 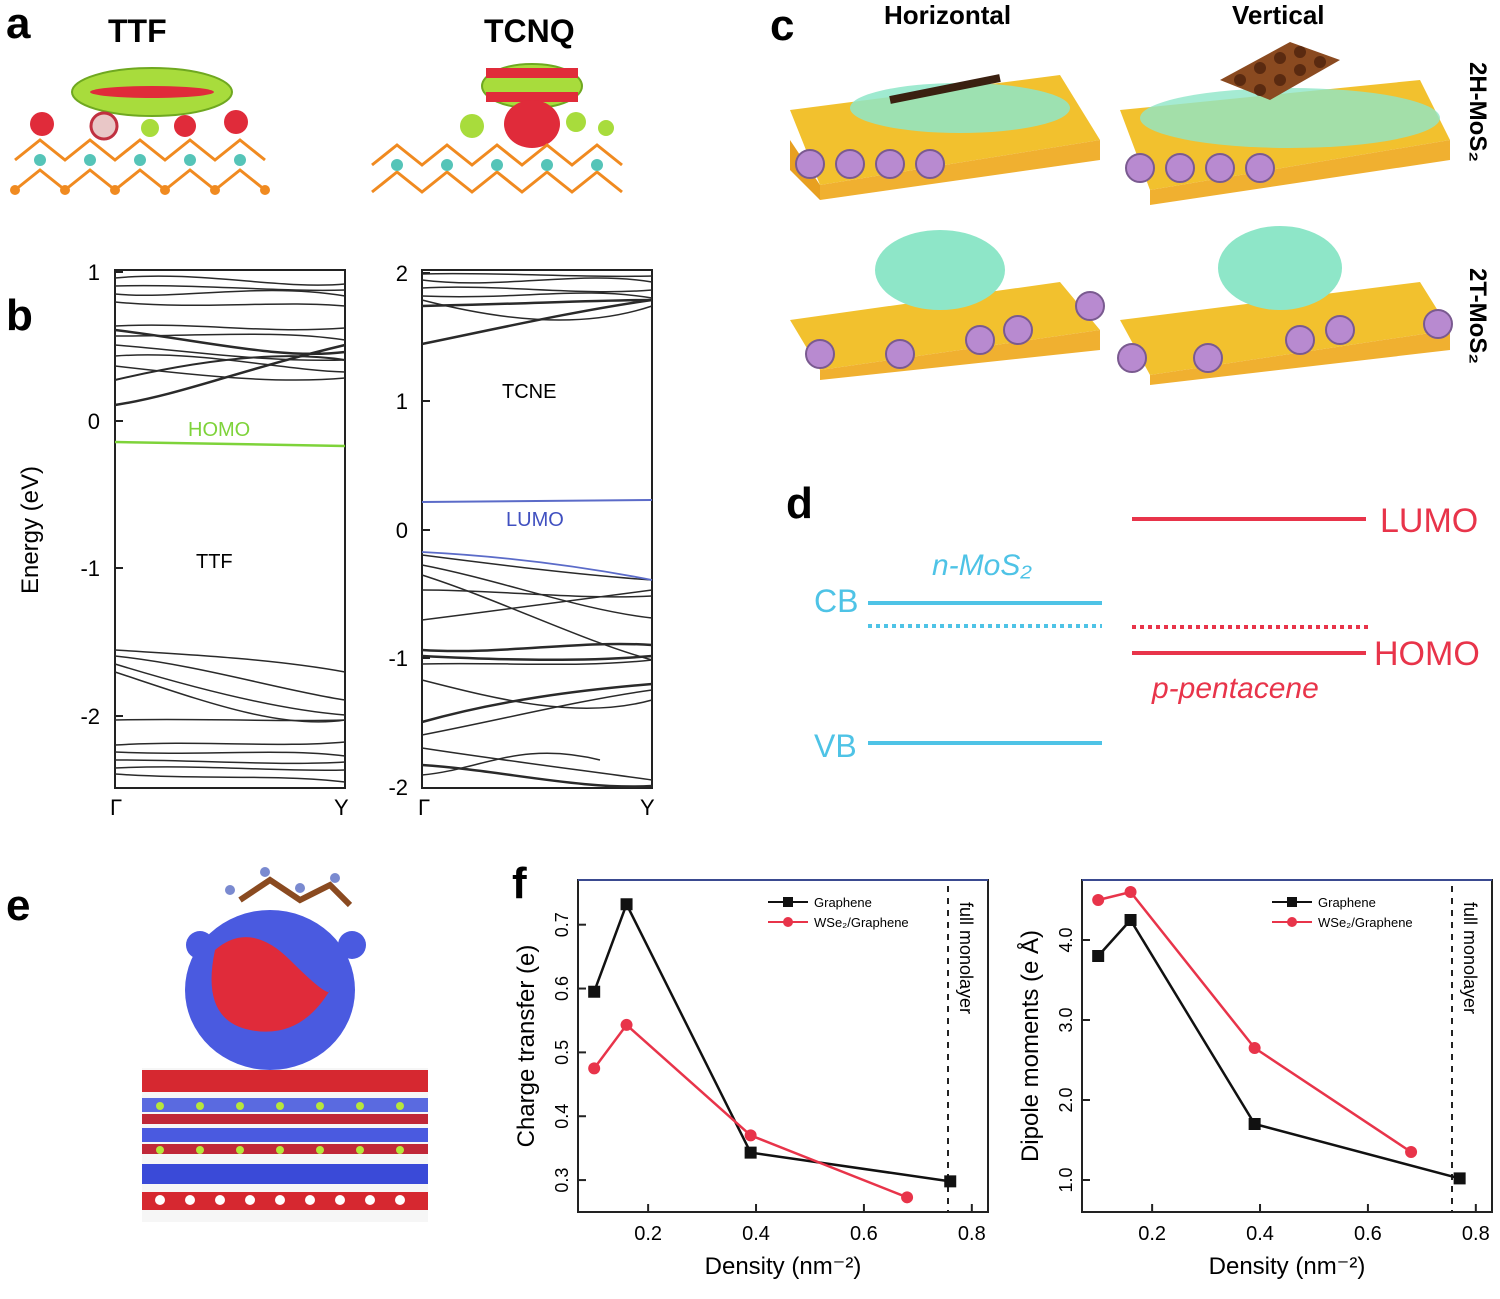 I want to click on row-2t-mos2: 2T-MoS₂, so click(x=1477, y=316).